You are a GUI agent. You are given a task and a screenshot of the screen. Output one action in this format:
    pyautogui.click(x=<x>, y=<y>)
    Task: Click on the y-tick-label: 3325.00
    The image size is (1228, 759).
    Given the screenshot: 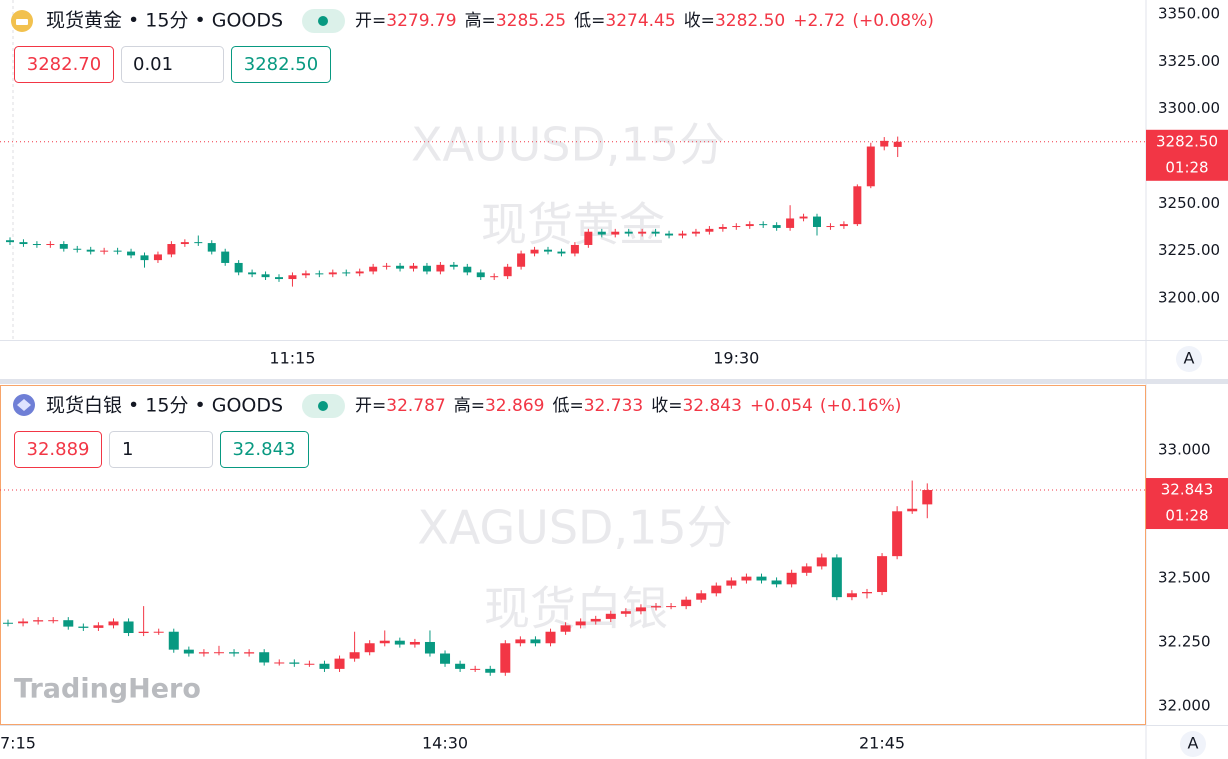 What is the action you would take?
    pyautogui.click(x=1189, y=61)
    